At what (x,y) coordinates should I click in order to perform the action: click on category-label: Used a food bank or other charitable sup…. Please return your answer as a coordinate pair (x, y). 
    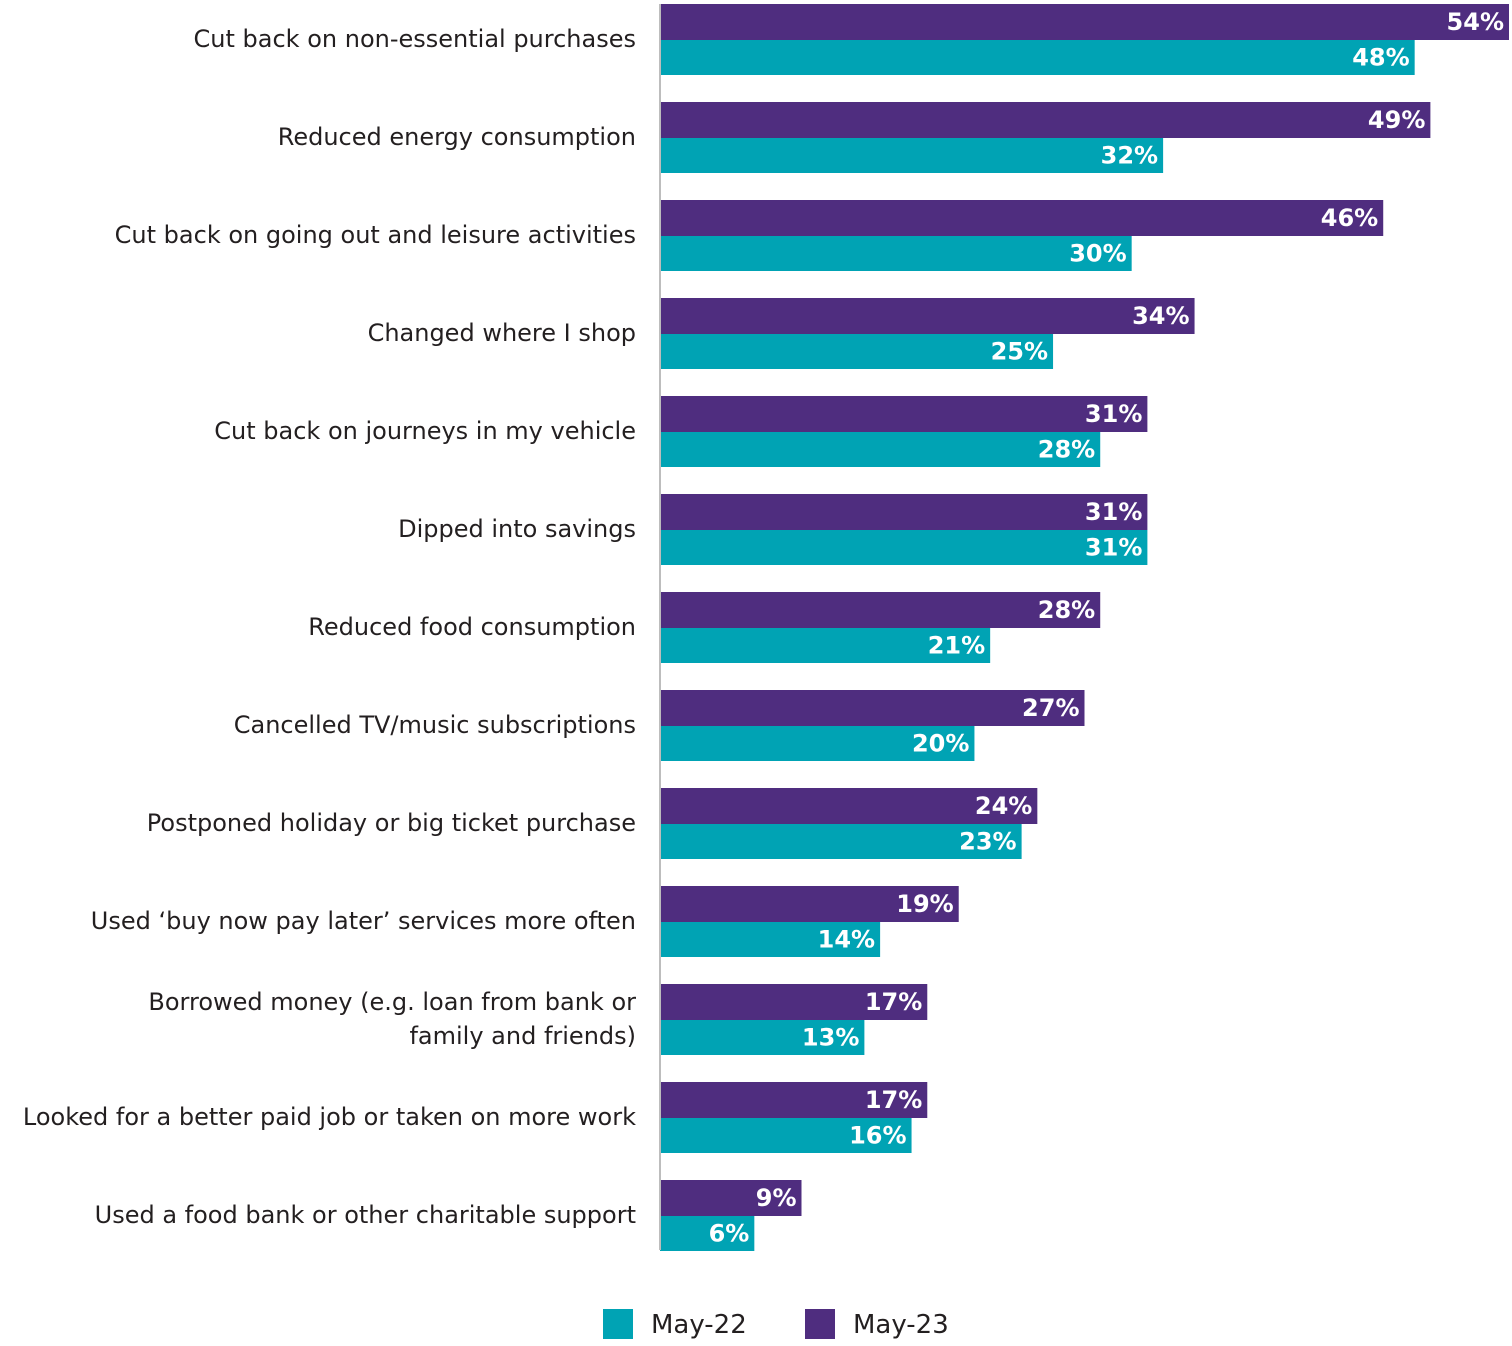
    Looking at the image, I should click on (365, 1215).